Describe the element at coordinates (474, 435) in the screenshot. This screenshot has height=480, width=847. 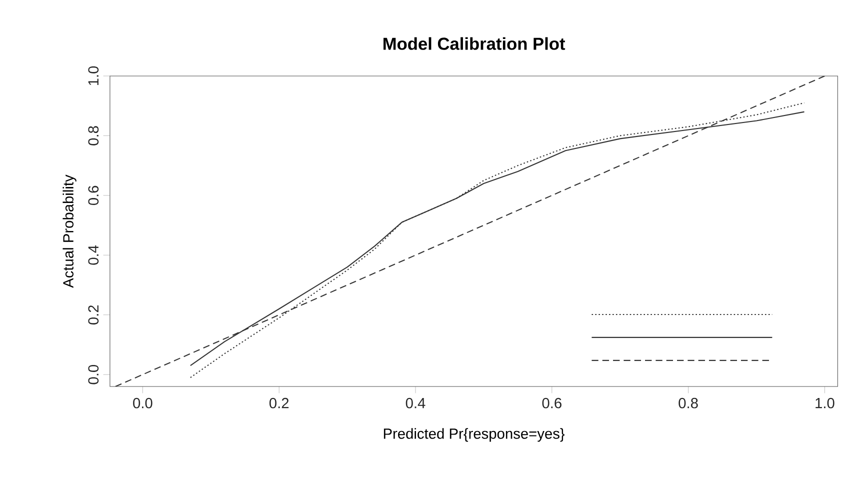
I see `x-axis-title: Predicted Pr{response=yes}` at that location.